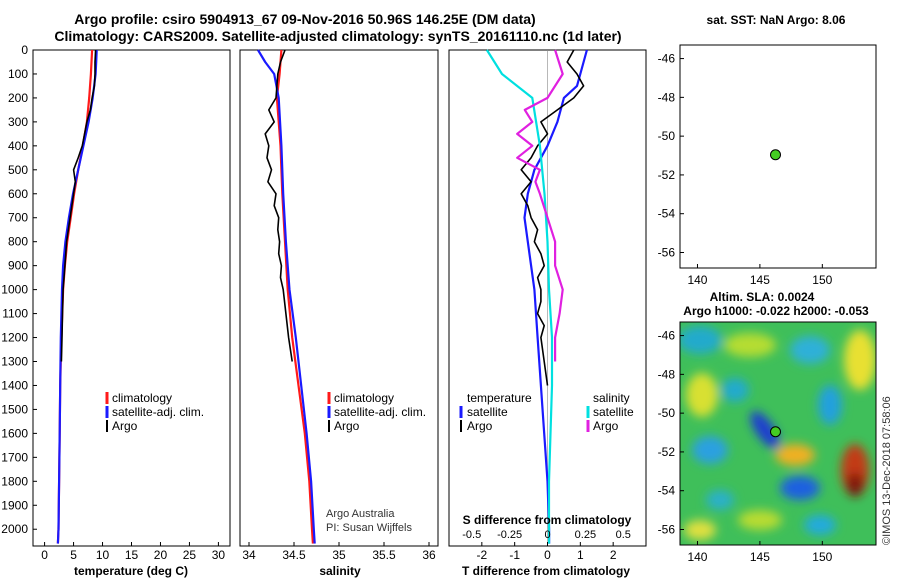 The width and height of the screenshot is (900, 580). Describe the element at coordinates (14, 361) in the screenshot. I see `depth-tick-label: 1300` at that location.